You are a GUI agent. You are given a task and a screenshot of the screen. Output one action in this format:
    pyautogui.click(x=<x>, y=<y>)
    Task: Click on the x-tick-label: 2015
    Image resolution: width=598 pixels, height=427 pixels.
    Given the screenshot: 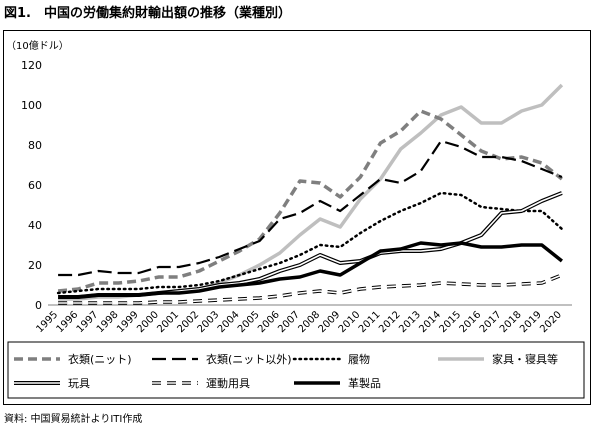 What is the action you would take?
    pyautogui.click(x=450, y=322)
    